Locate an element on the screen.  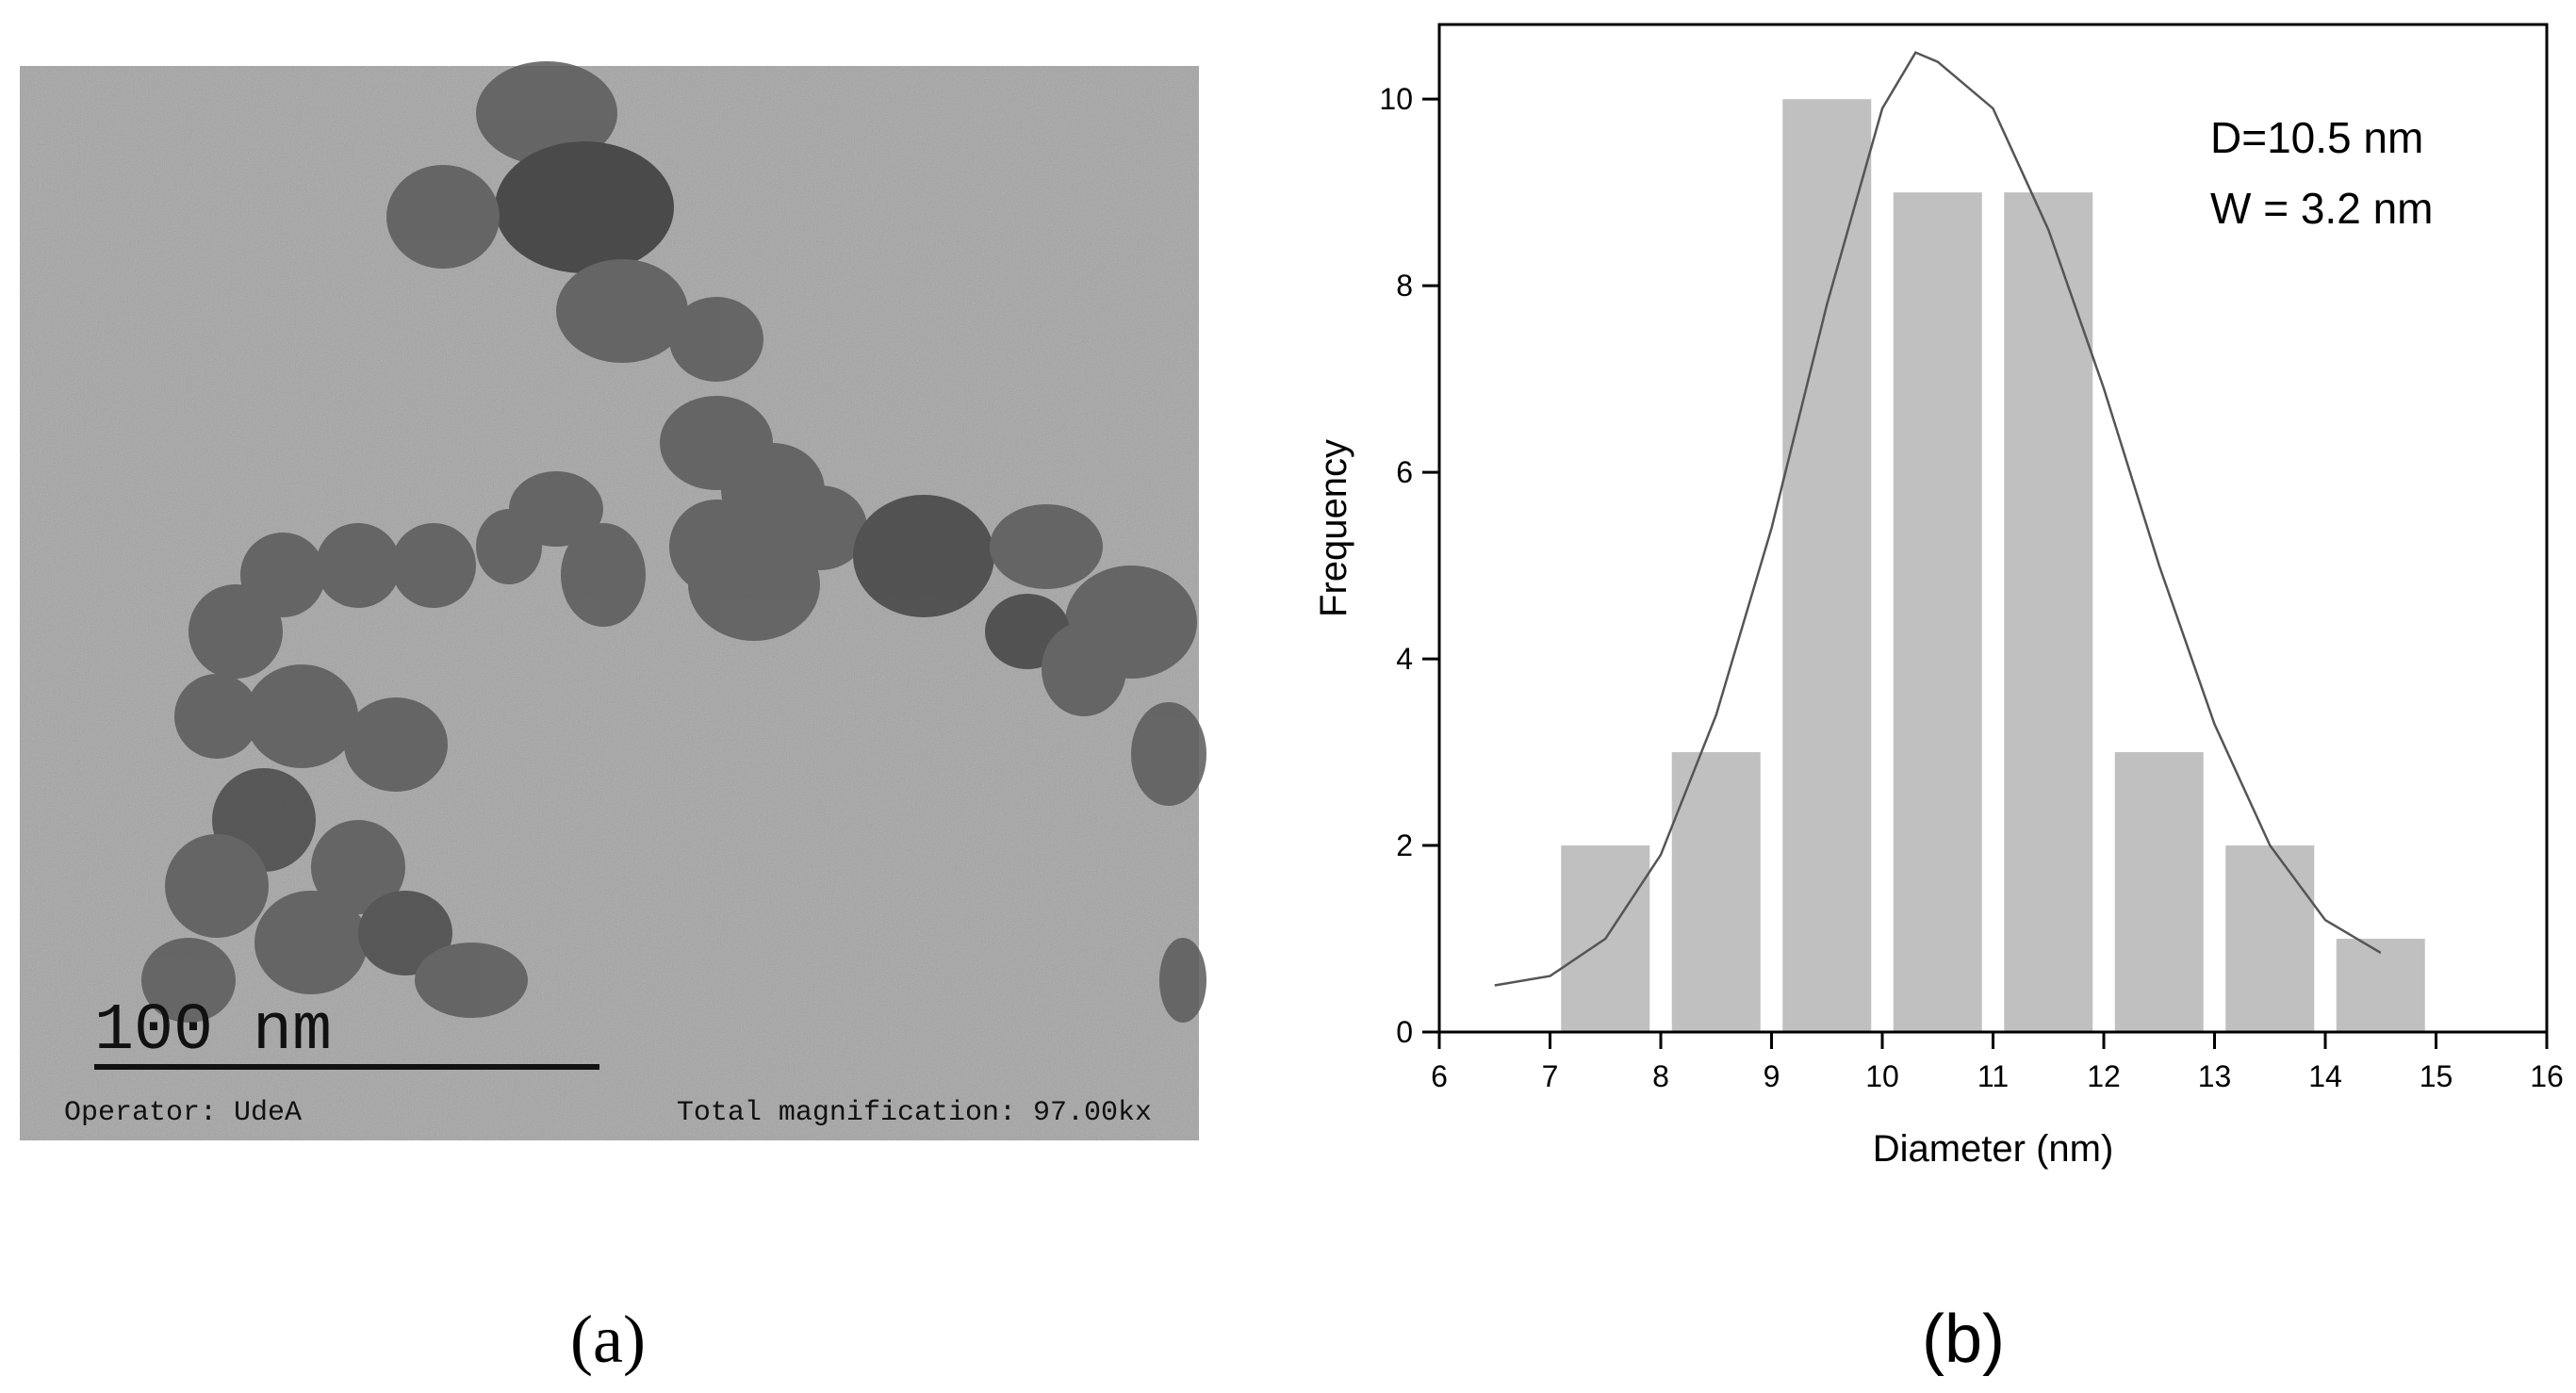
x-tick-label: 9 is located at coordinates (1772, 1076).